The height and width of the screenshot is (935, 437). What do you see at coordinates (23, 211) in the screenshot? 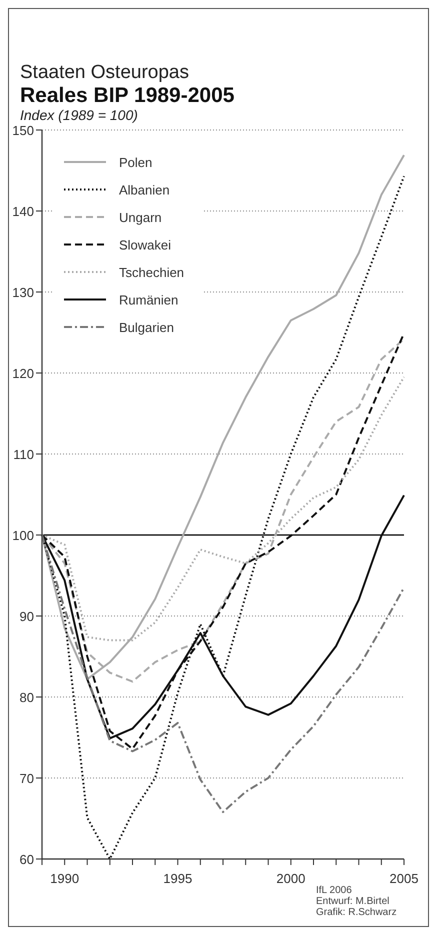
I see `y-tick-label: 140` at bounding box center [23, 211].